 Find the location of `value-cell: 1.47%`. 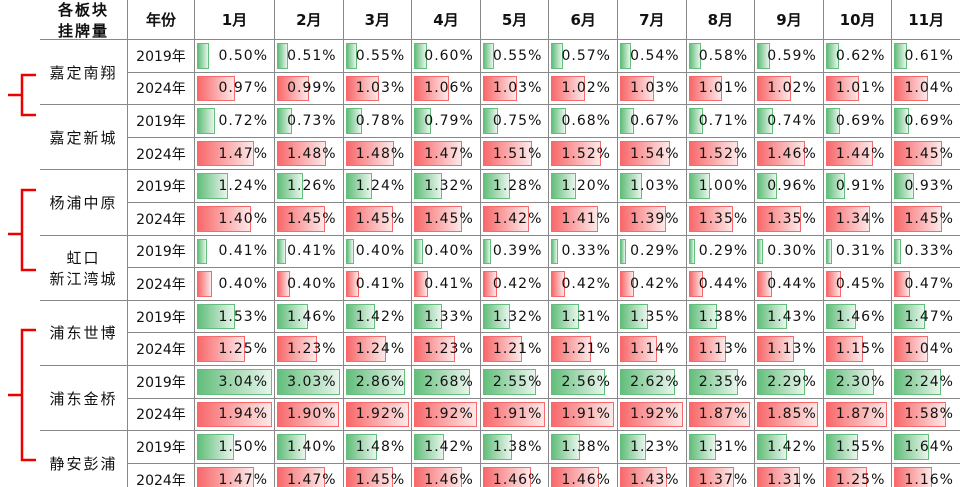

value-cell: 1.47% is located at coordinates (235, 475).